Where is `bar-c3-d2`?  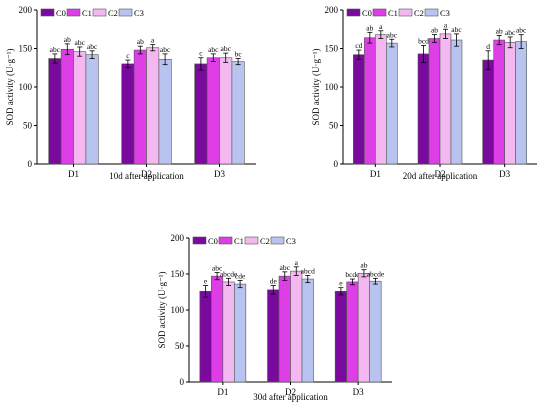 bar-c3-d2 is located at coordinates (165, 111).